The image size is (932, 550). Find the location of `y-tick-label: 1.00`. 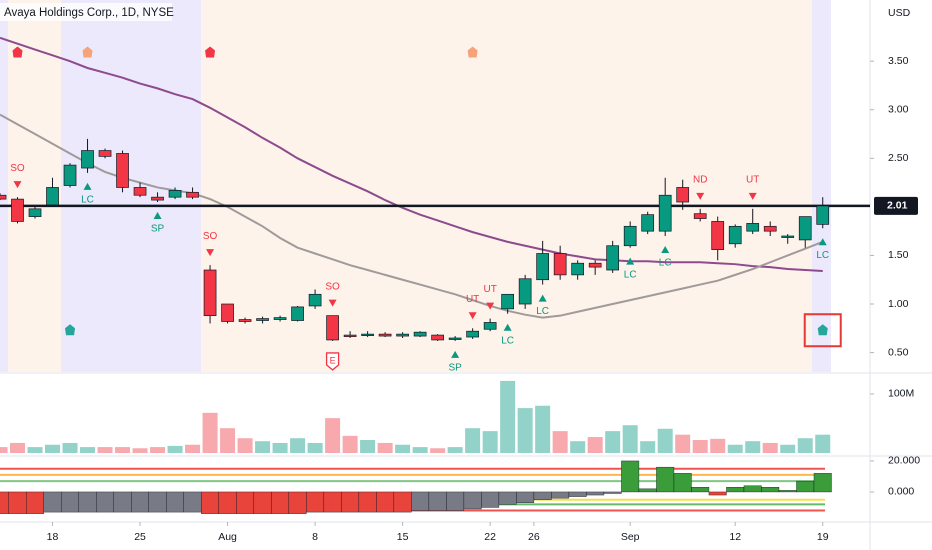

y-tick-label: 1.00 is located at coordinates (898, 304).